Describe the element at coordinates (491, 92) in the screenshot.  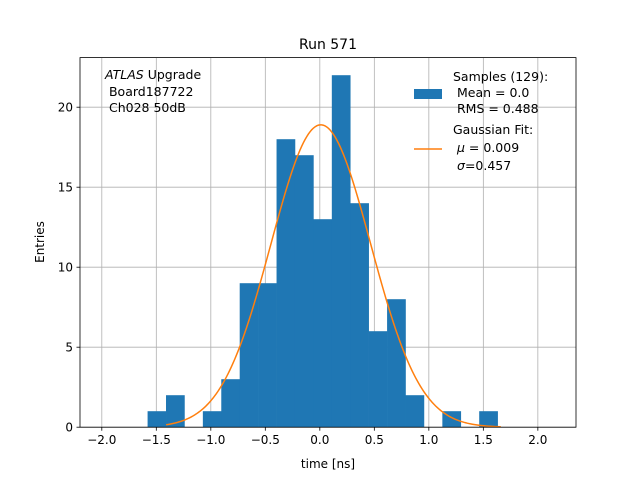
I see `legend-samples-mean: Mean = 0.0` at that location.